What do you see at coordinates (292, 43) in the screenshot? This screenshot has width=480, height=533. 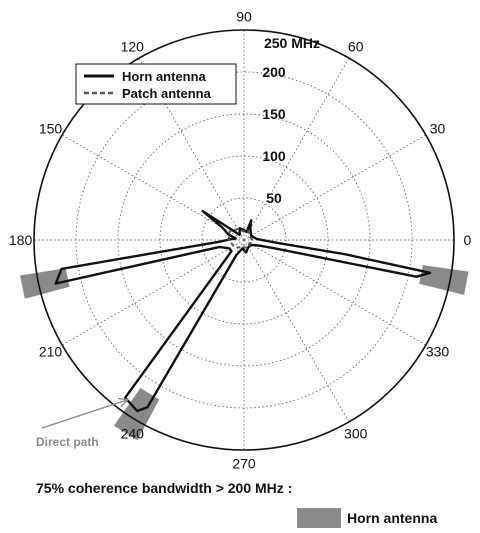 I see `r-tick-label-250: 250 MHz` at bounding box center [292, 43].